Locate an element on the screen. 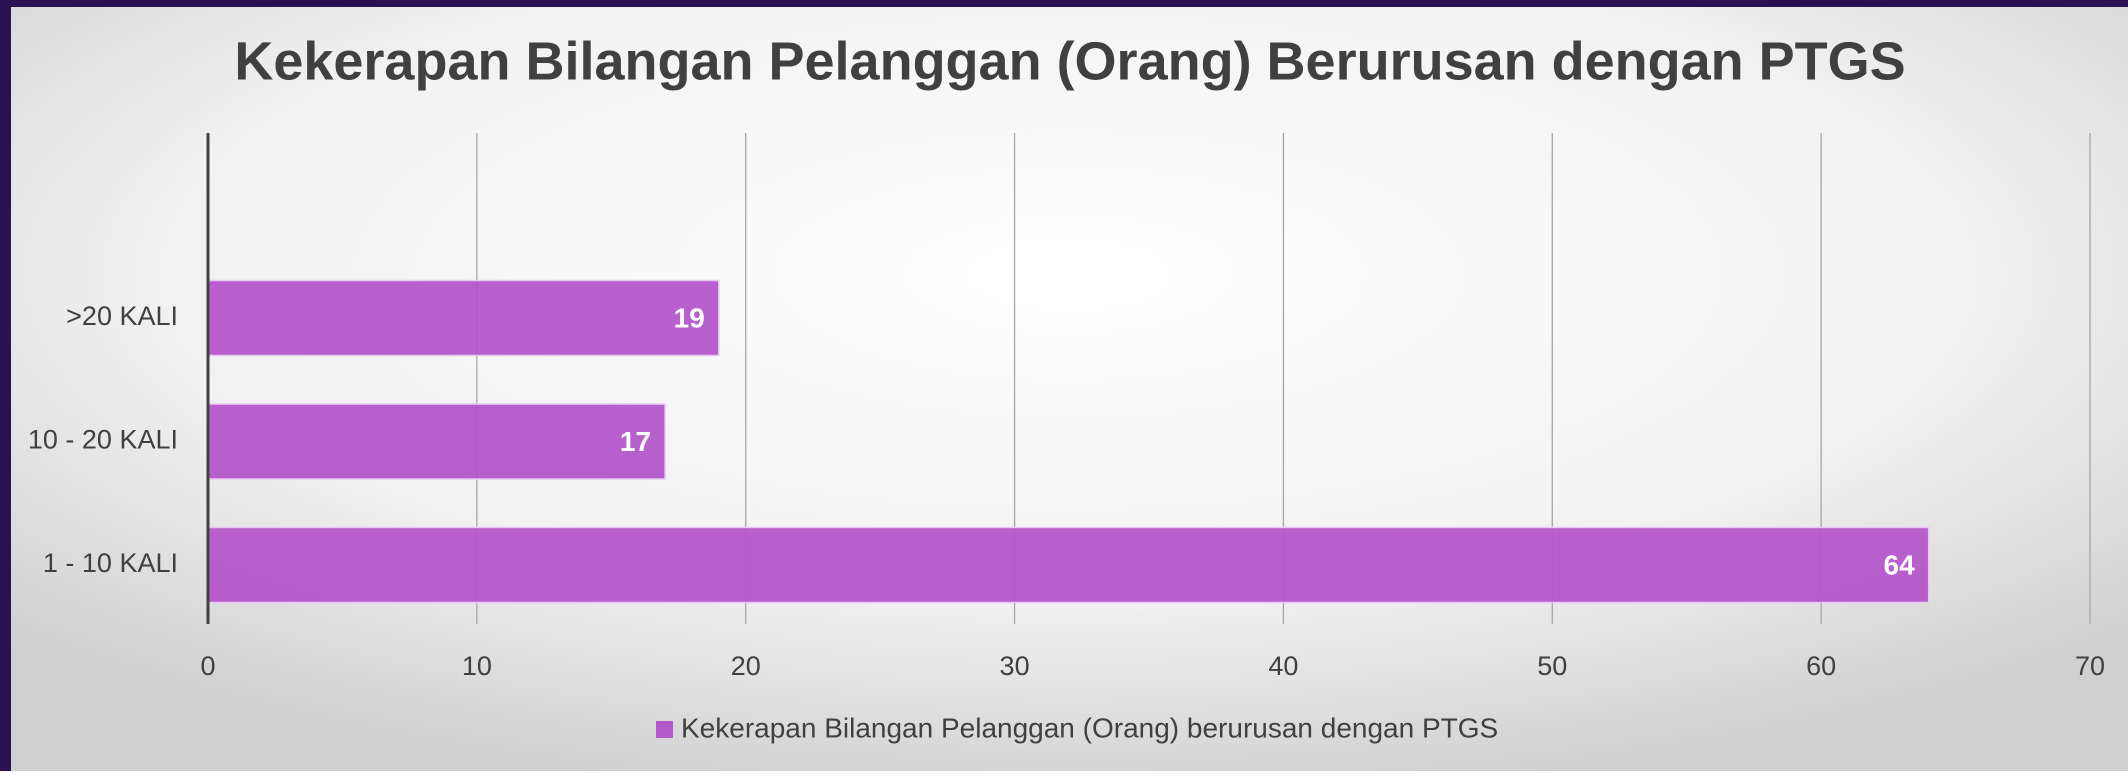 The image size is (2128, 776). x-tick-label: 10 is located at coordinates (477, 666).